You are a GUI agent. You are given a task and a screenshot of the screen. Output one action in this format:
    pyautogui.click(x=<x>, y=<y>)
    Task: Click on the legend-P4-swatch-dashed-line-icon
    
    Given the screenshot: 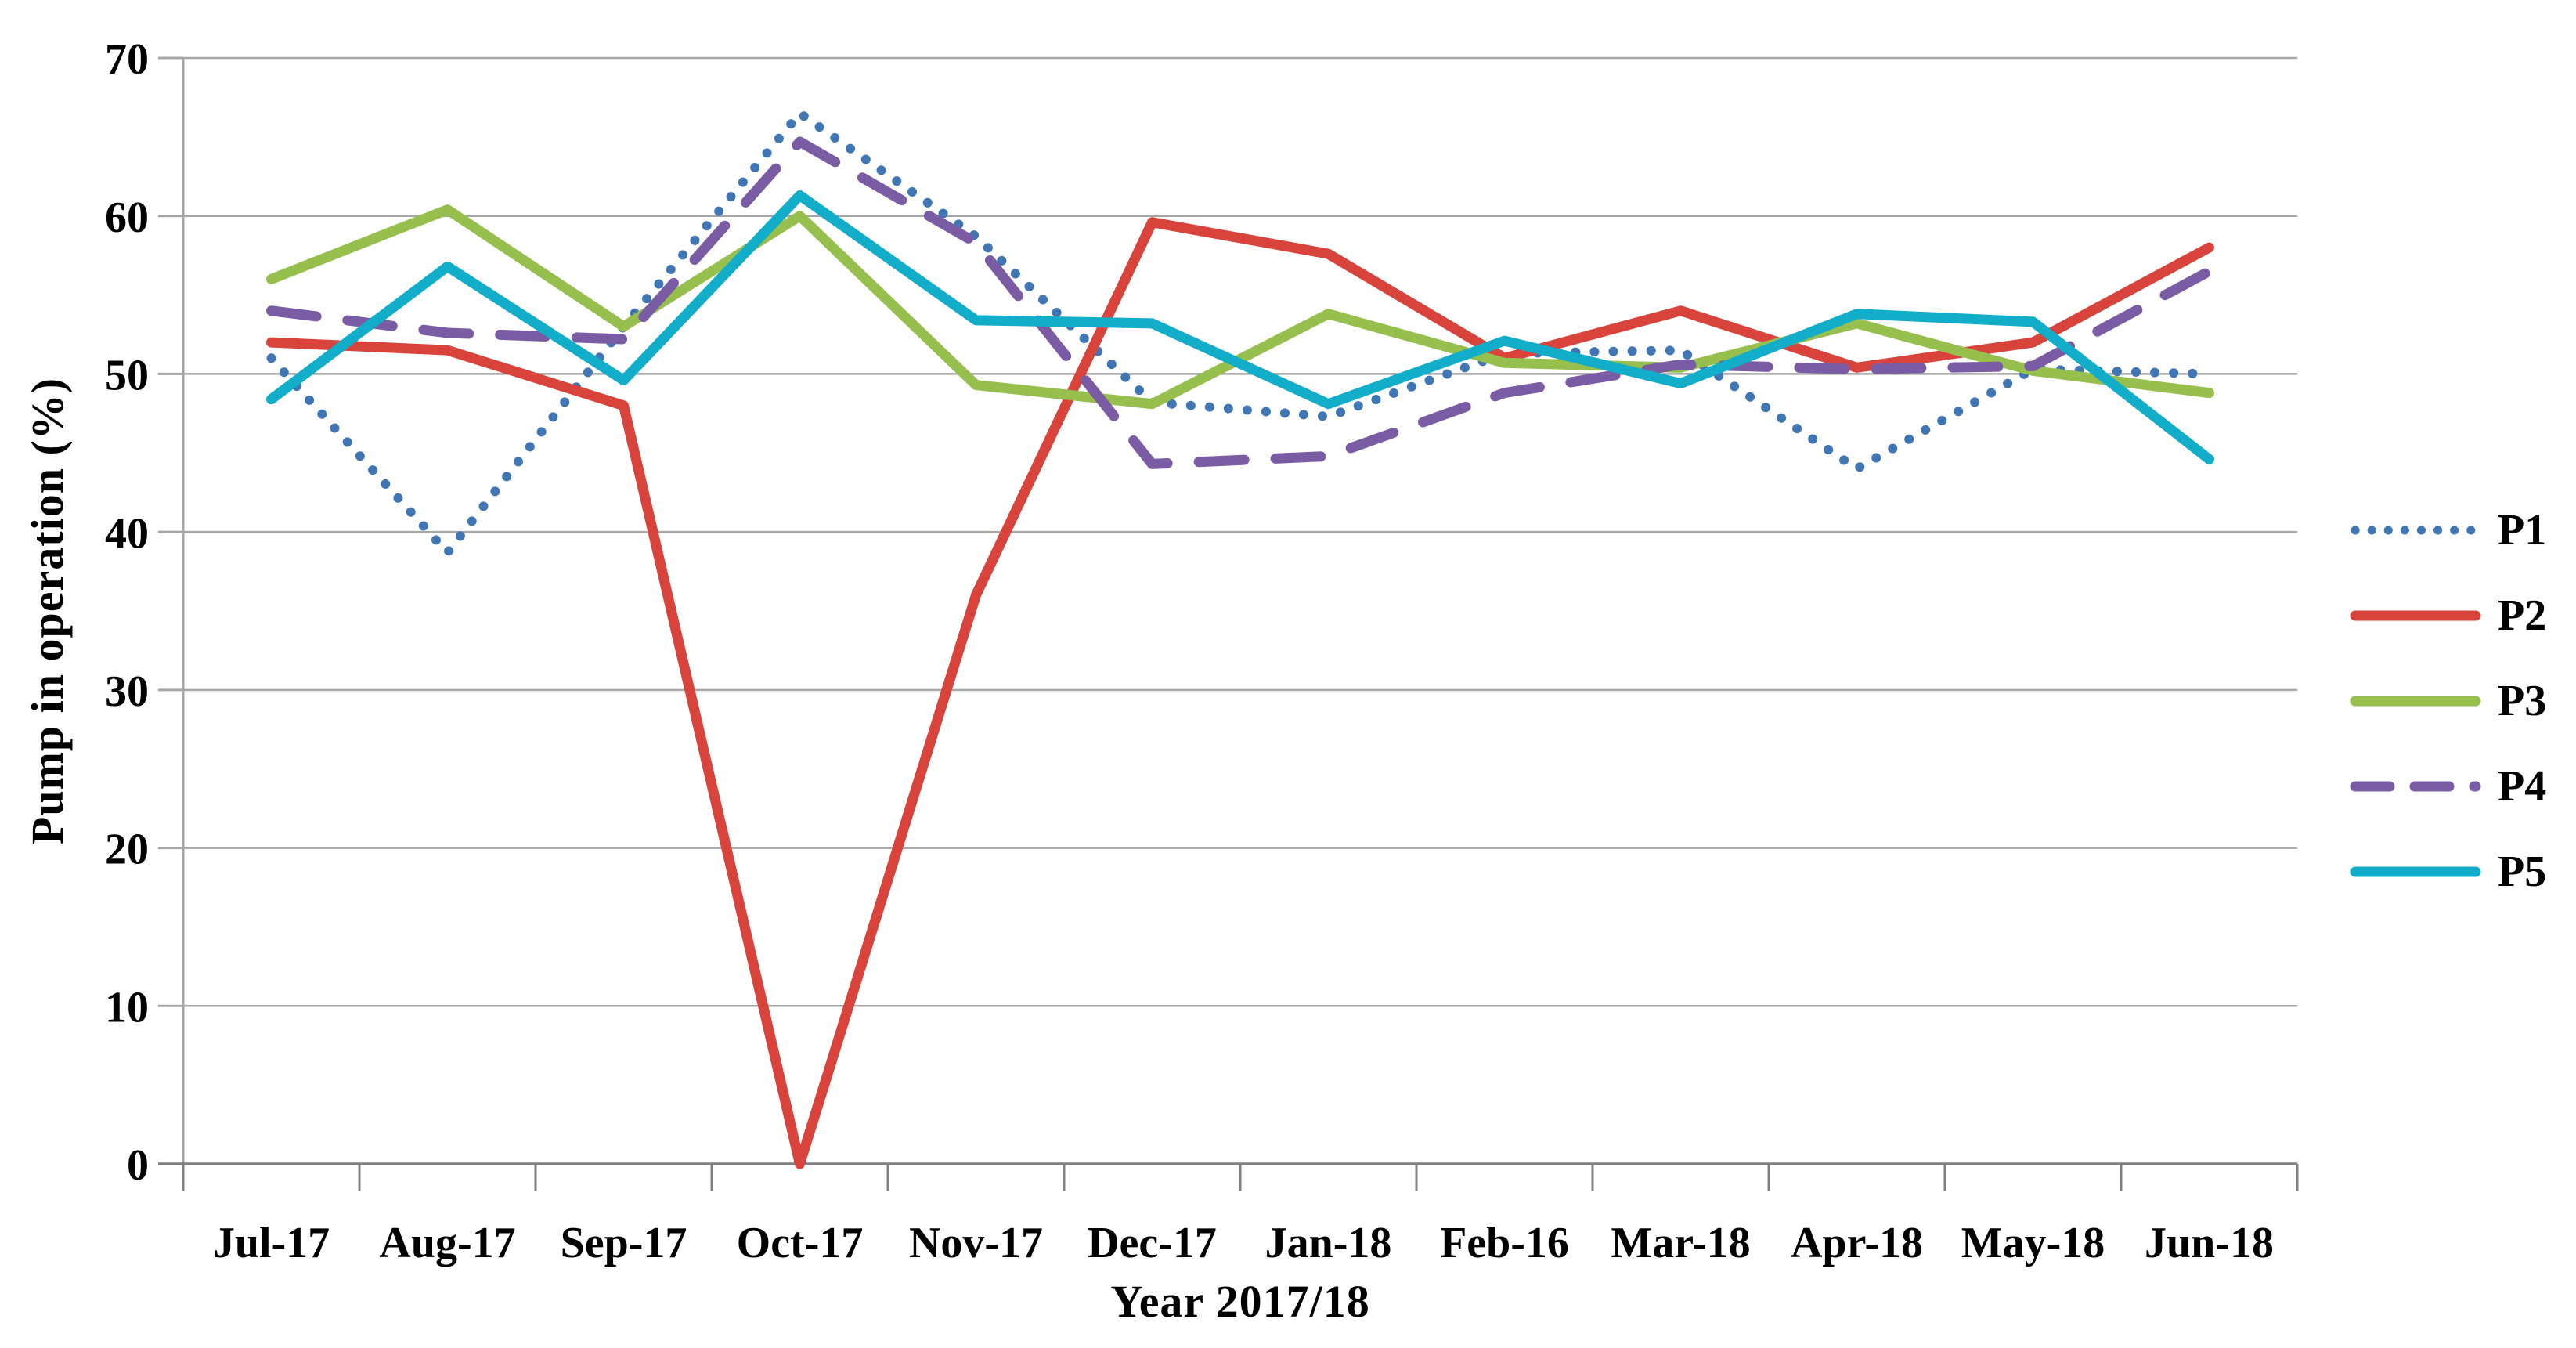 What is the action you would take?
    pyautogui.click(x=2416, y=786)
    